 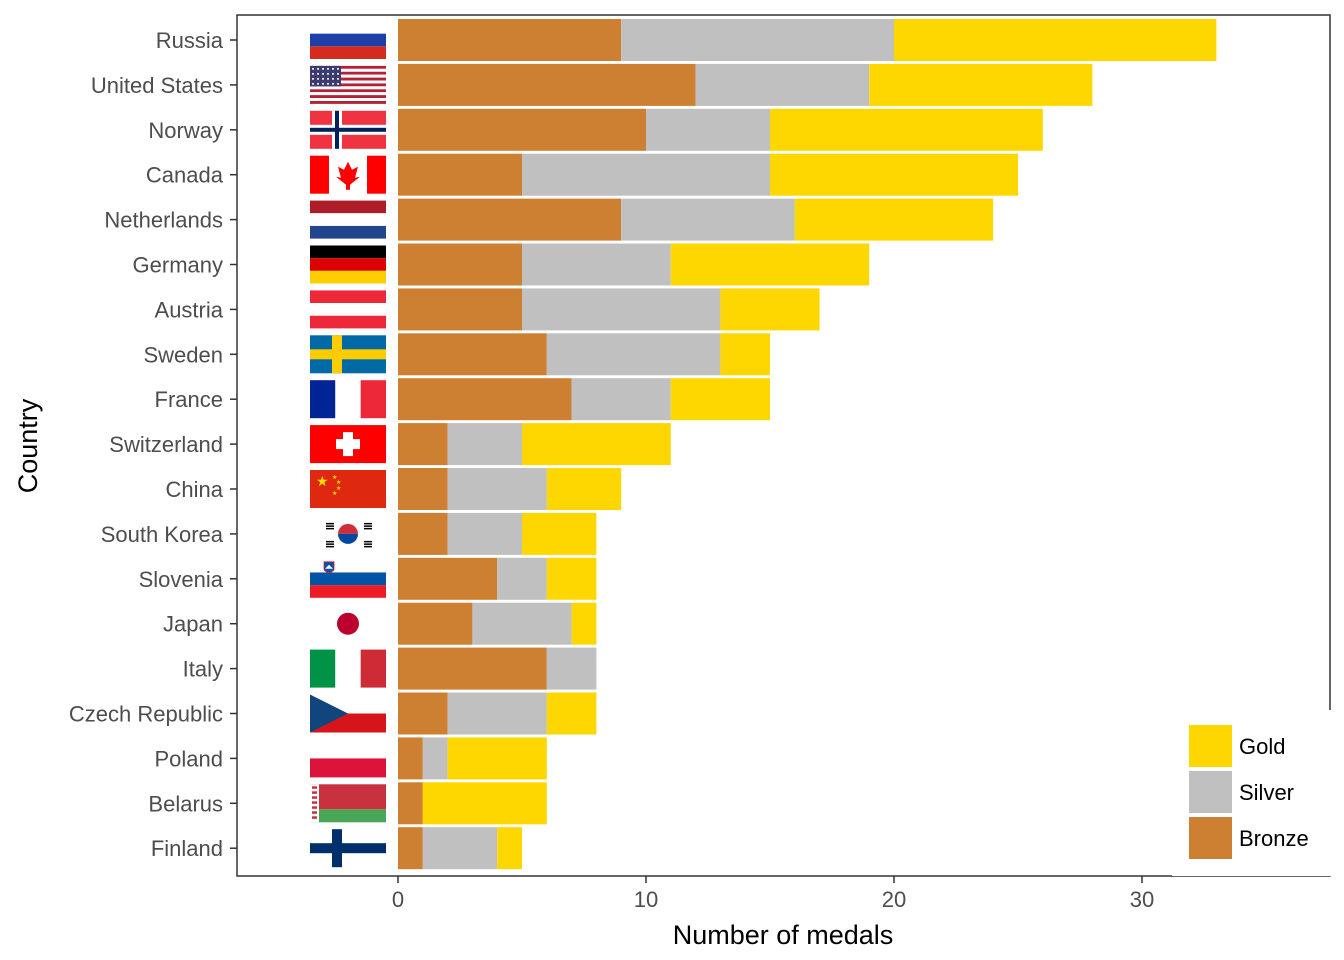 What do you see at coordinates (185, 175) in the screenshot?
I see `y-tick-label-canada: Canada` at bounding box center [185, 175].